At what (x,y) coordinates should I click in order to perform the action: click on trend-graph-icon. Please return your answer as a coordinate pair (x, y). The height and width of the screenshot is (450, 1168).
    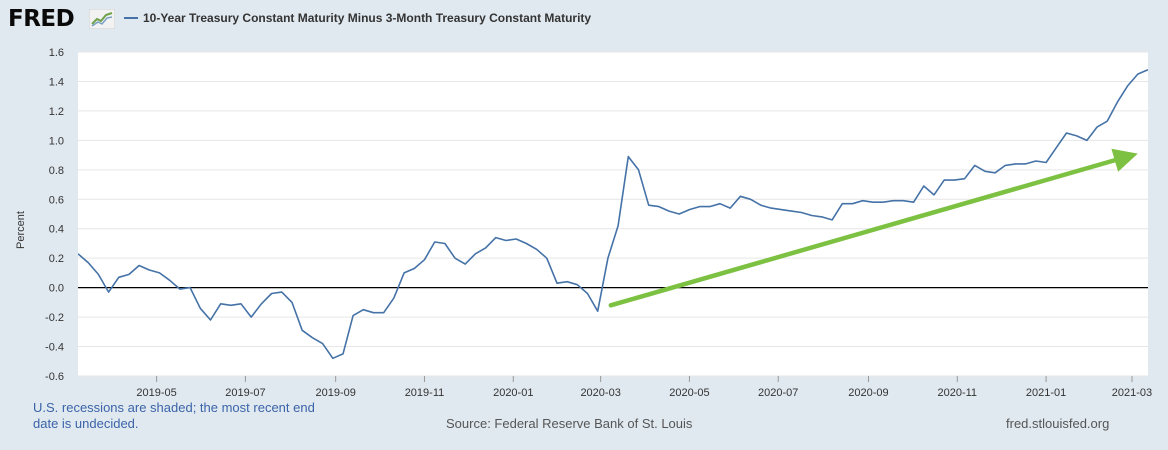
    Looking at the image, I should click on (102, 19).